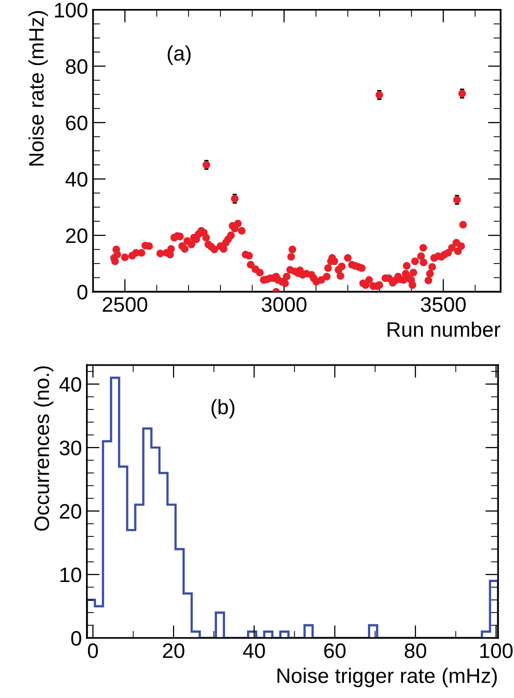 This screenshot has height=698, width=514. I want to click on x-tick-label: 3000, so click(284, 304).